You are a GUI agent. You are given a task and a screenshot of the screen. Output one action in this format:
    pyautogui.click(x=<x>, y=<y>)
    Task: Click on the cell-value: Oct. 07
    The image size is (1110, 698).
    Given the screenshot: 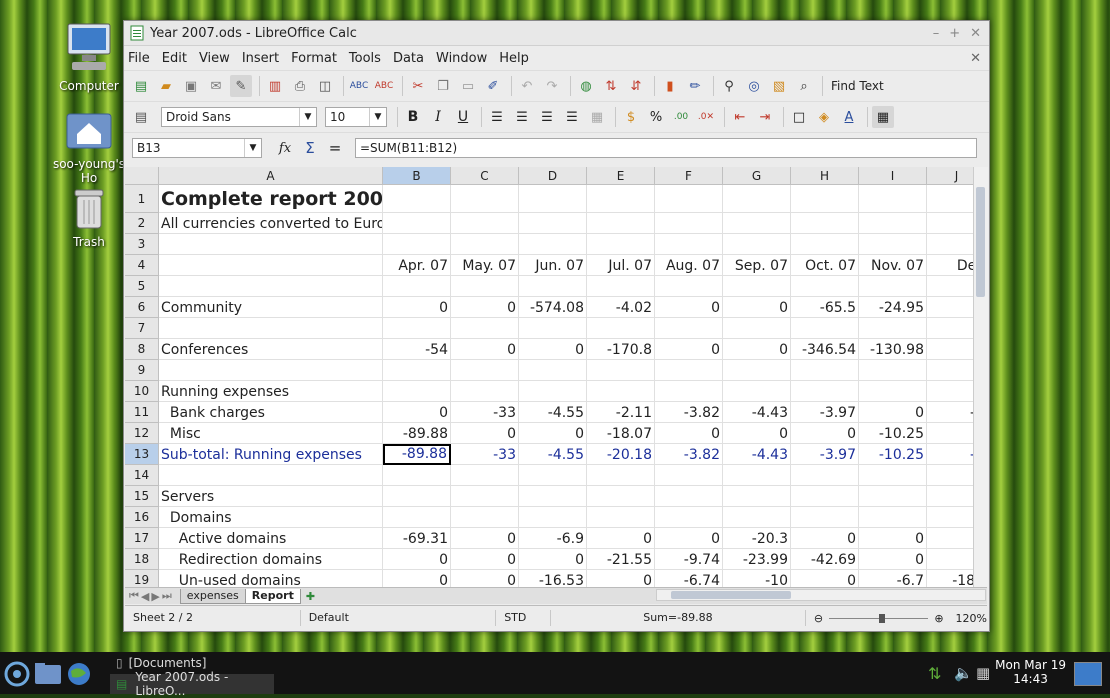 What is the action you would take?
    pyautogui.click(x=825, y=265)
    